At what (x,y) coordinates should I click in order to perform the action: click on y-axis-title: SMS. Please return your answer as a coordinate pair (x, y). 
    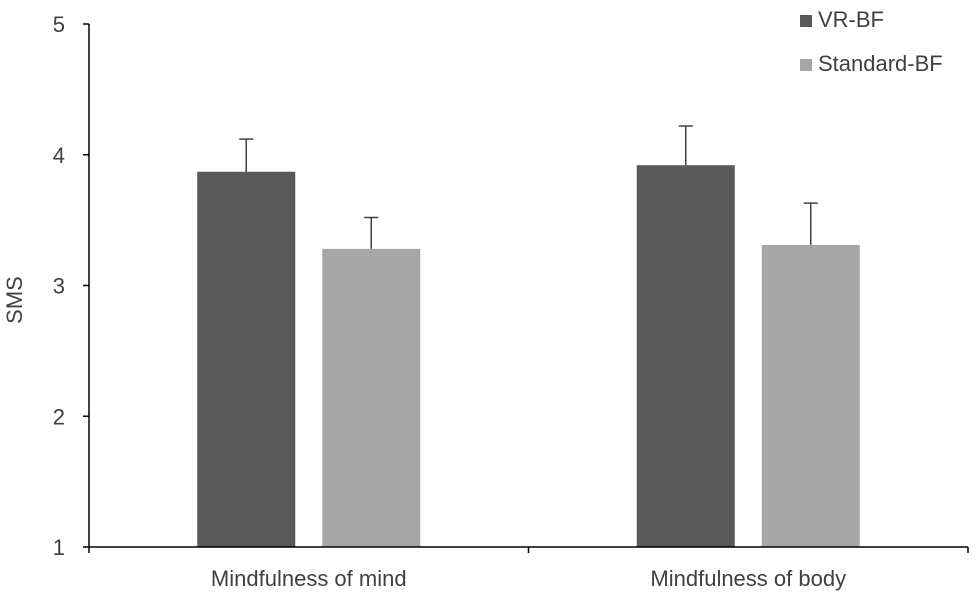
    Looking at the image, I should click on (14, 300).